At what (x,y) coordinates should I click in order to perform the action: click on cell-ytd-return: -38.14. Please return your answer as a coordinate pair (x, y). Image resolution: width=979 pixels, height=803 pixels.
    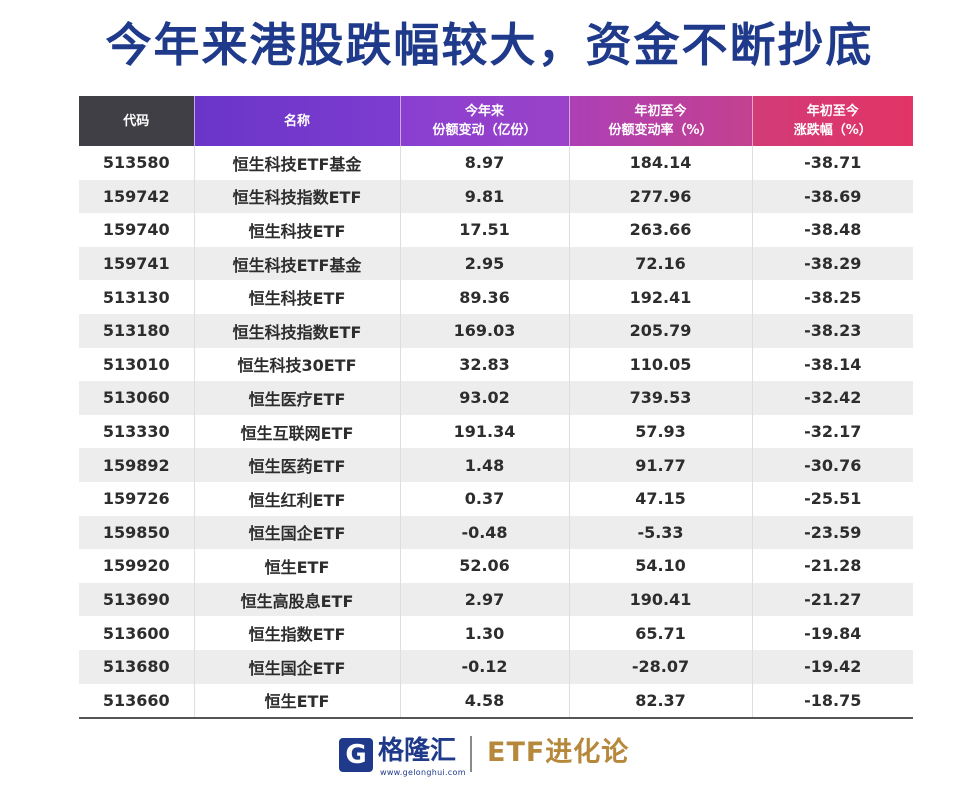
    Looking at the image, I should click on (832, 364).